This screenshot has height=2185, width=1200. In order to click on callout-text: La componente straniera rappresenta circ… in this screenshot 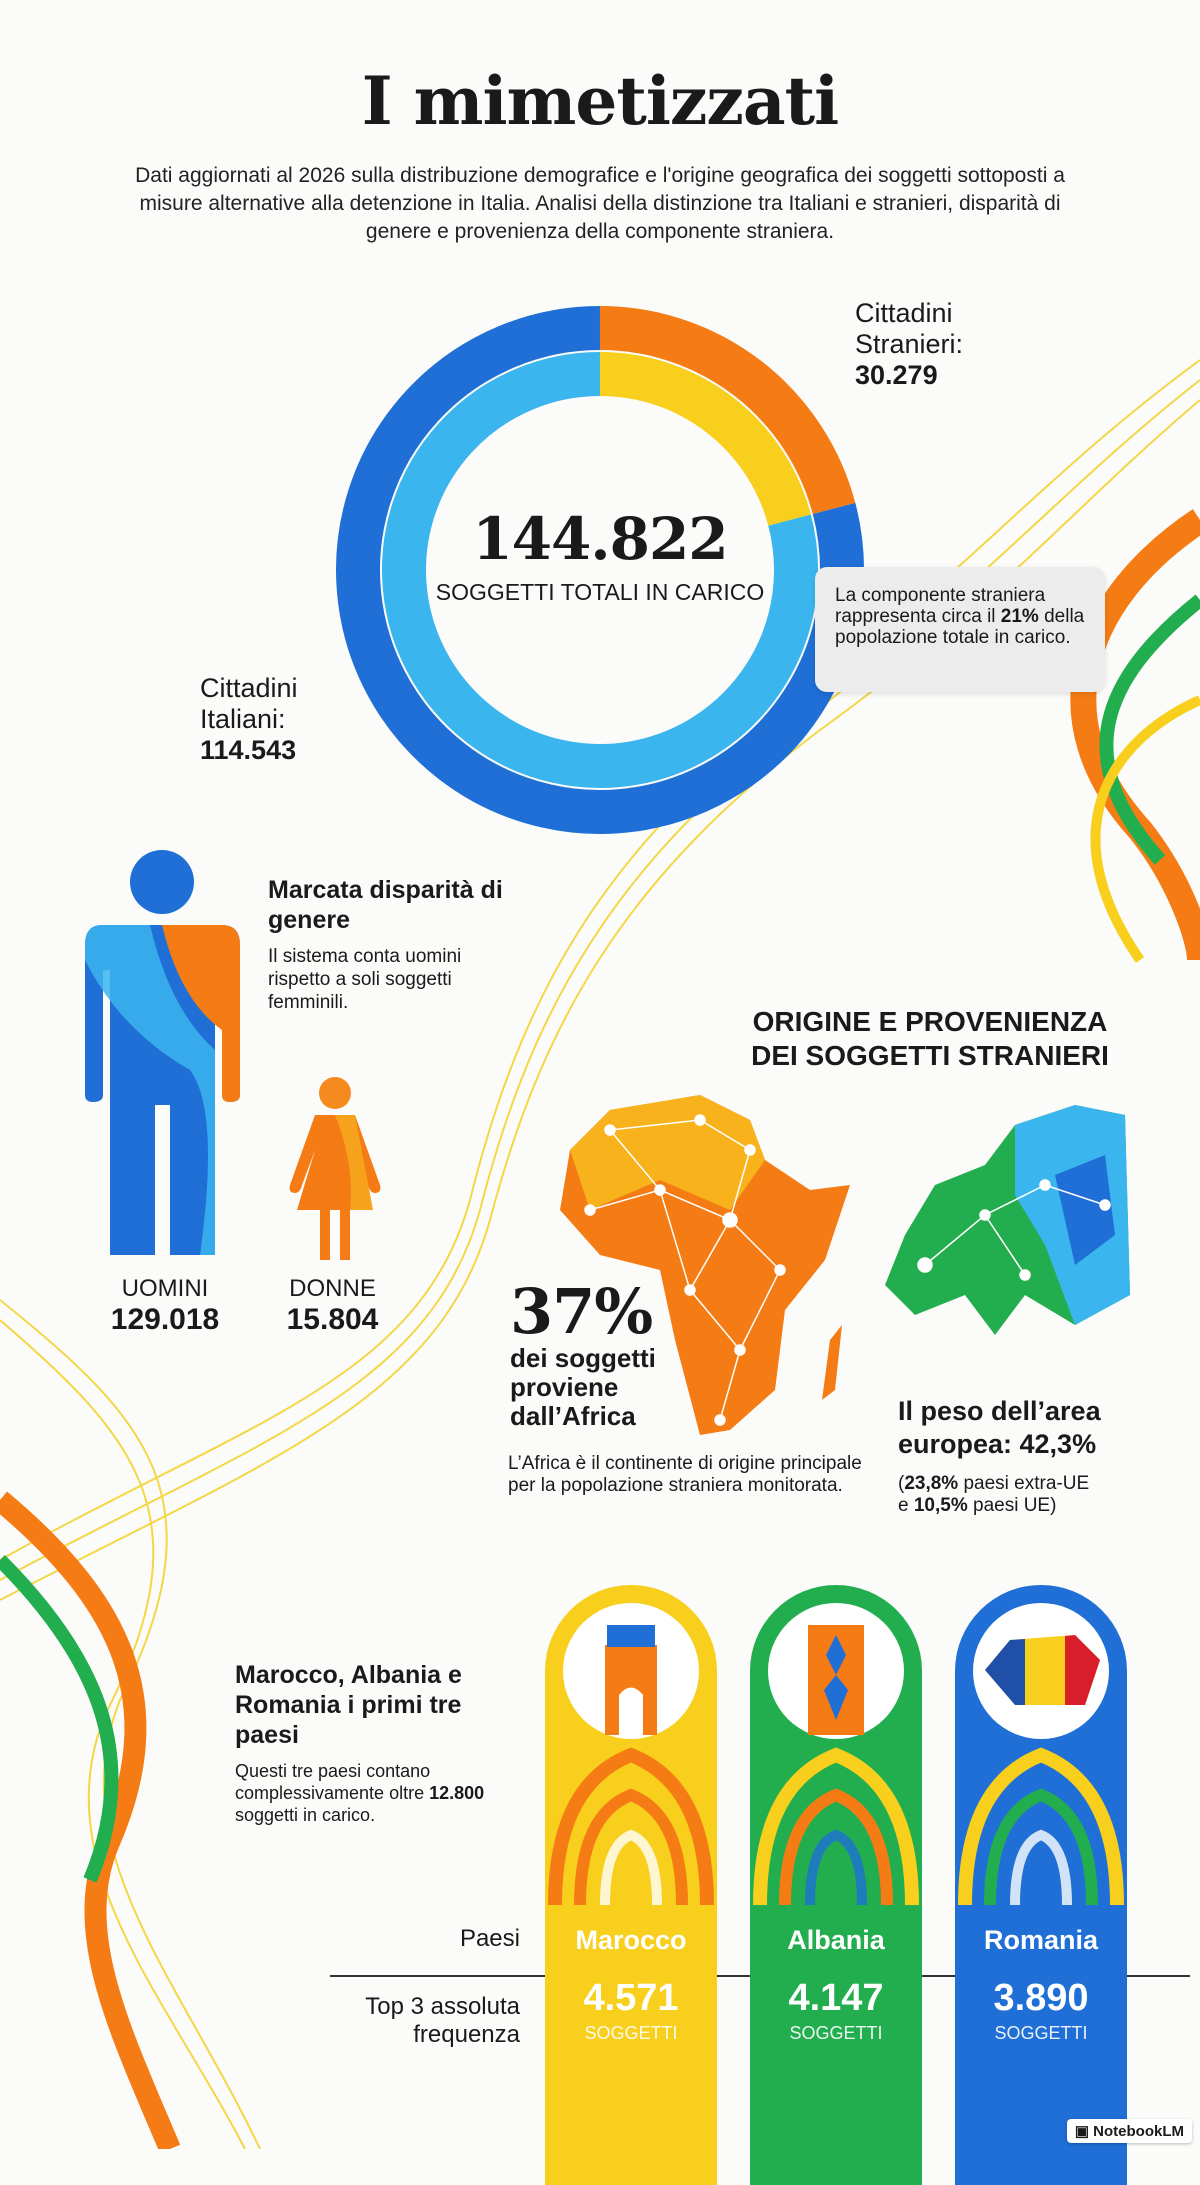, I will do `click(940, 606)`.